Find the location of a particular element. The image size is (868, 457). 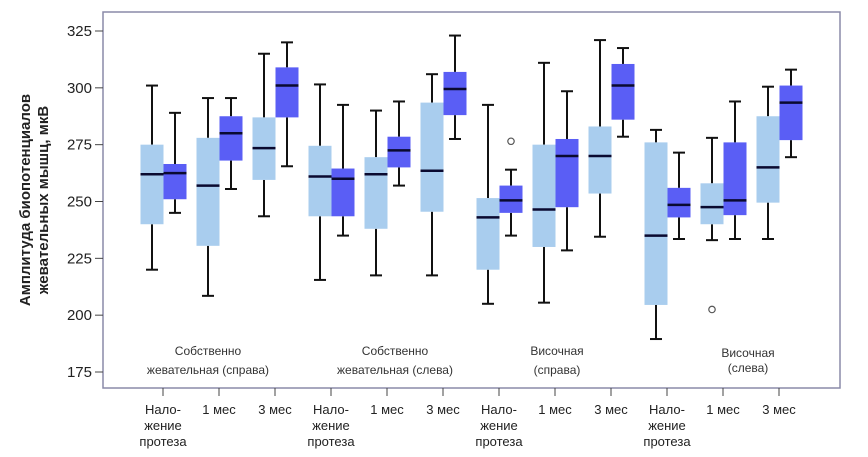

group-label-line: жевательная (слева) is located at coordinates (395, 370).